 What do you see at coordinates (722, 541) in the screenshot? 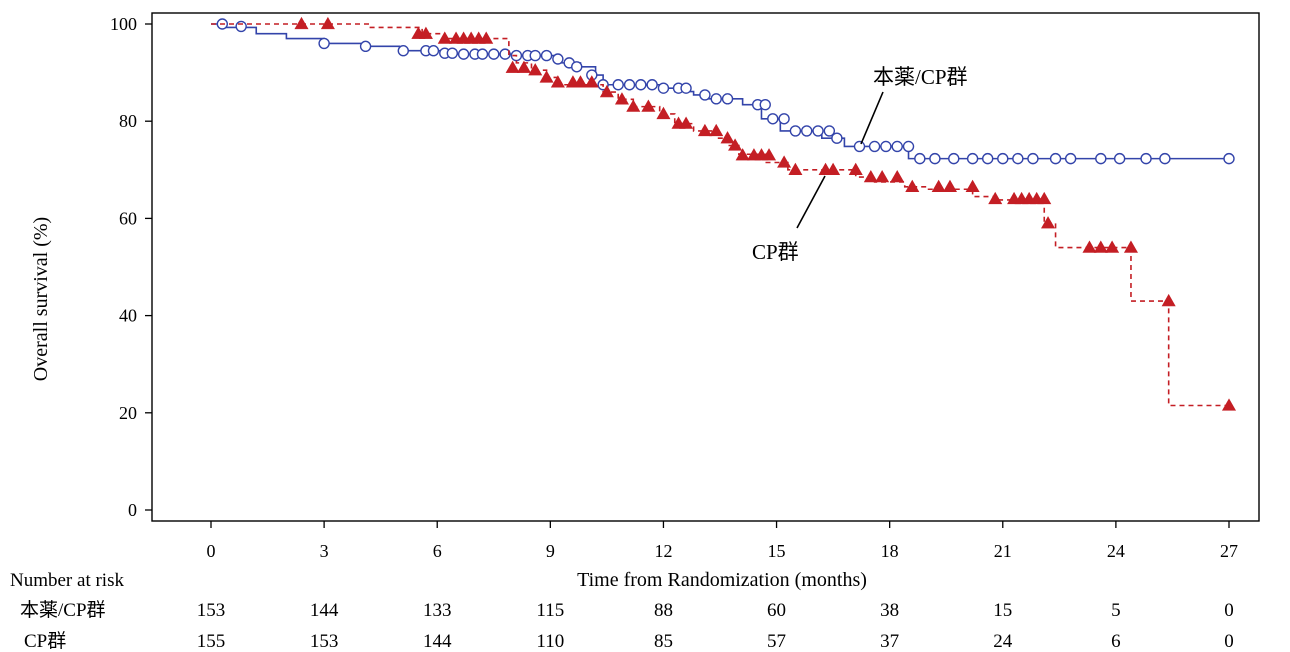
I see `x-axis: 0 3 6 9 12 15 18 21 24 27` at bounding box center [722, 541].